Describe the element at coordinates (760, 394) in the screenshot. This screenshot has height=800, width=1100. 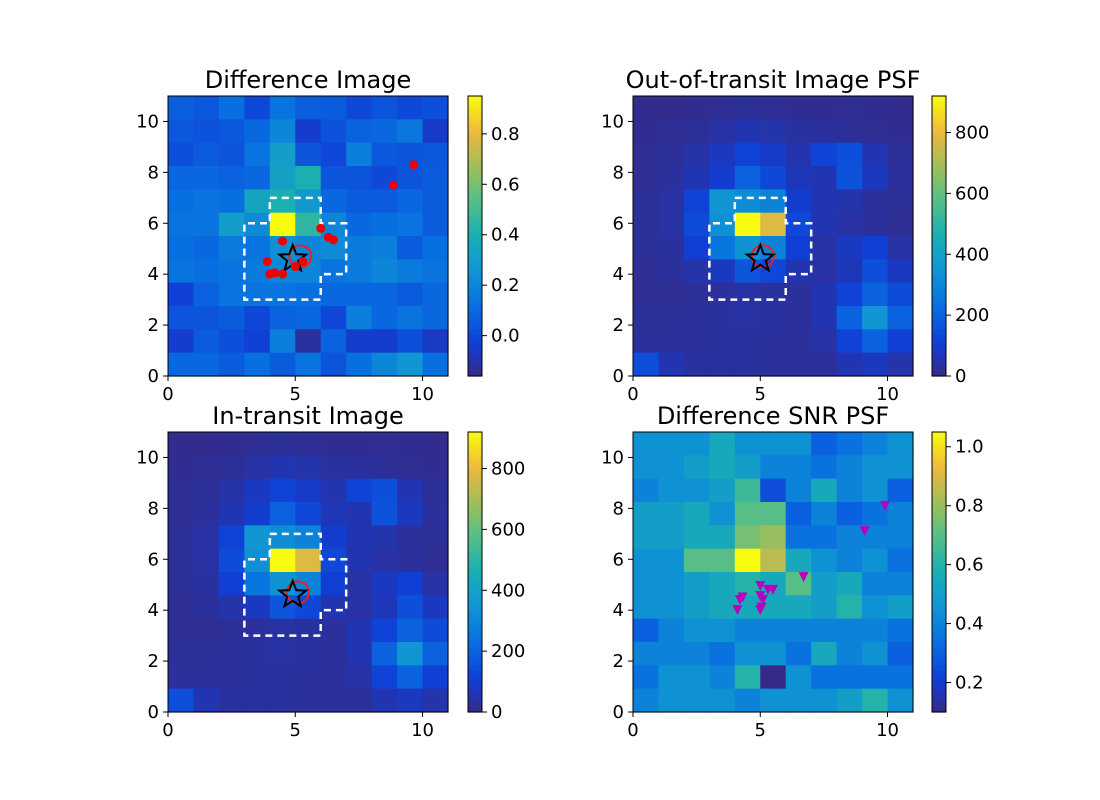
I see `x-tick-label: 5` at that location.